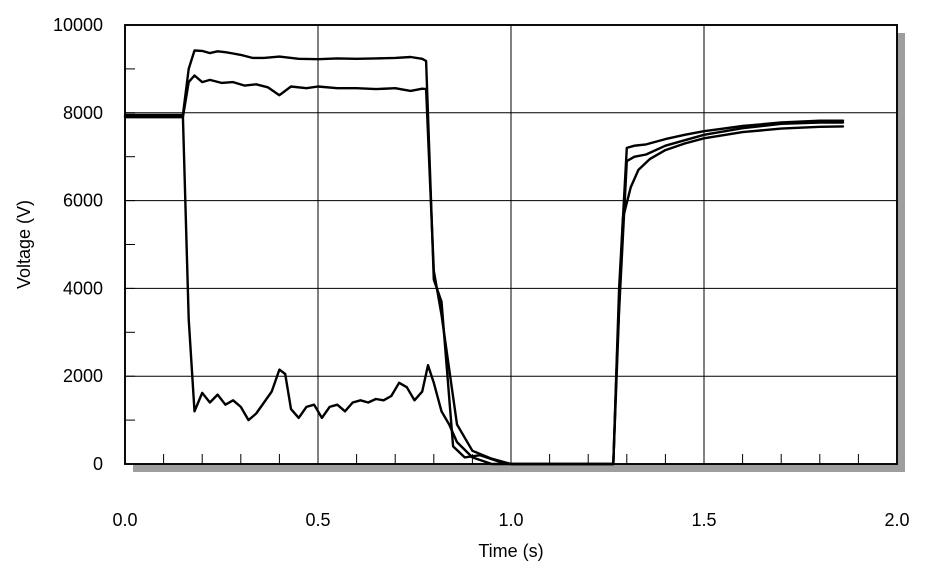 This screenshot has width=930, height=579. I want to click on y-tick-label: 0, so click(98, 464).